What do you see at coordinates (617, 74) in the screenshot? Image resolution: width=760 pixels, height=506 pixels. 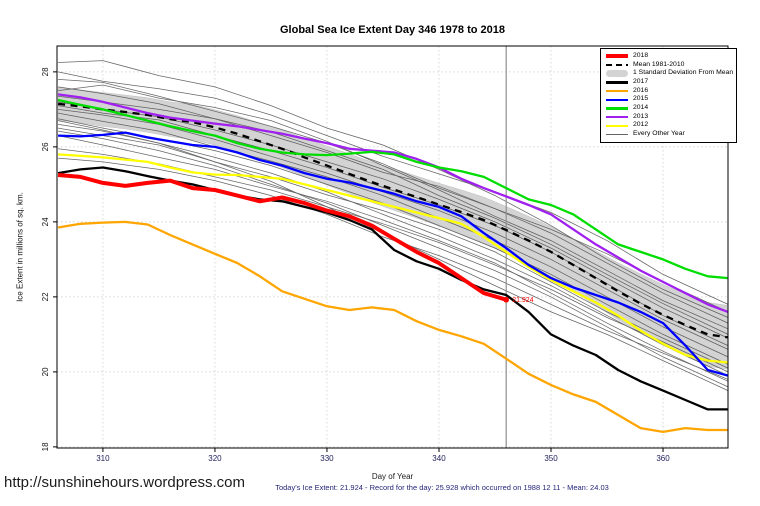 I see `legend-sample-band` at bounding box center [617, 74].